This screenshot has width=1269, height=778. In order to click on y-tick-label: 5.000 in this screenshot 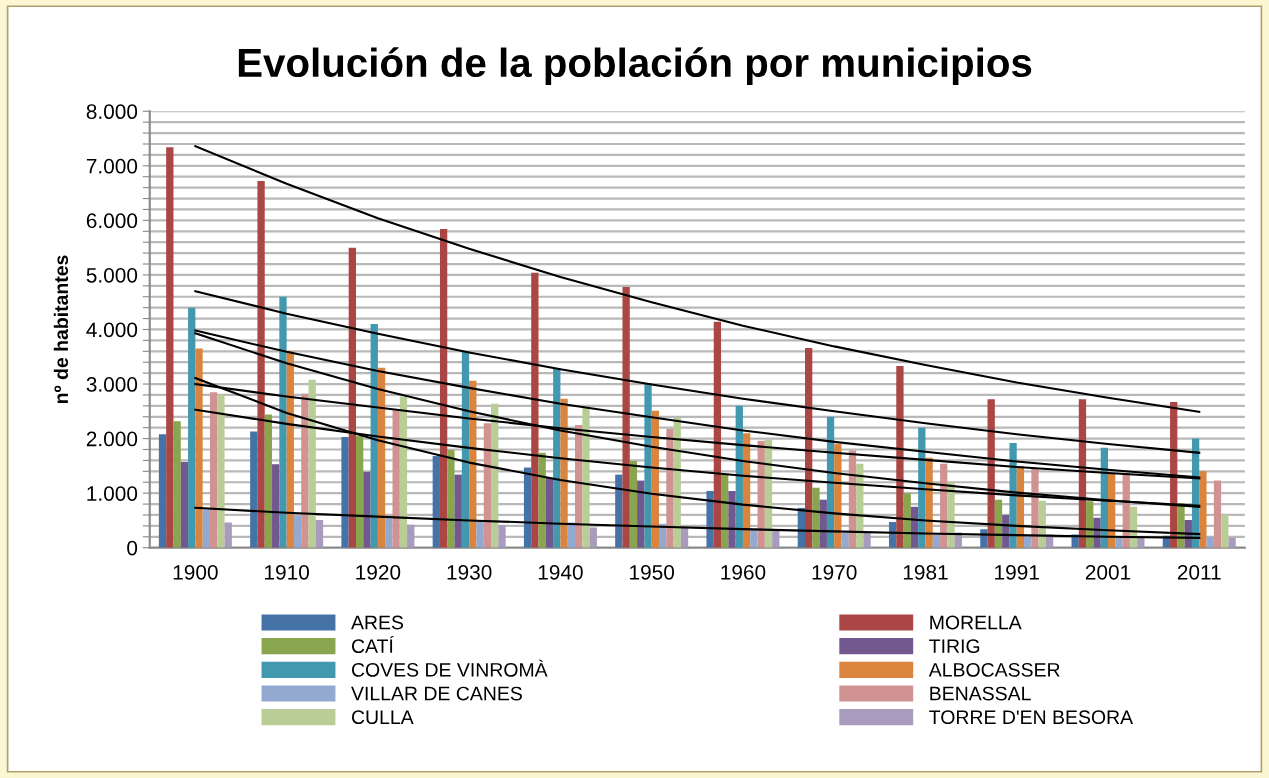, I will do `click(112, 275)`.